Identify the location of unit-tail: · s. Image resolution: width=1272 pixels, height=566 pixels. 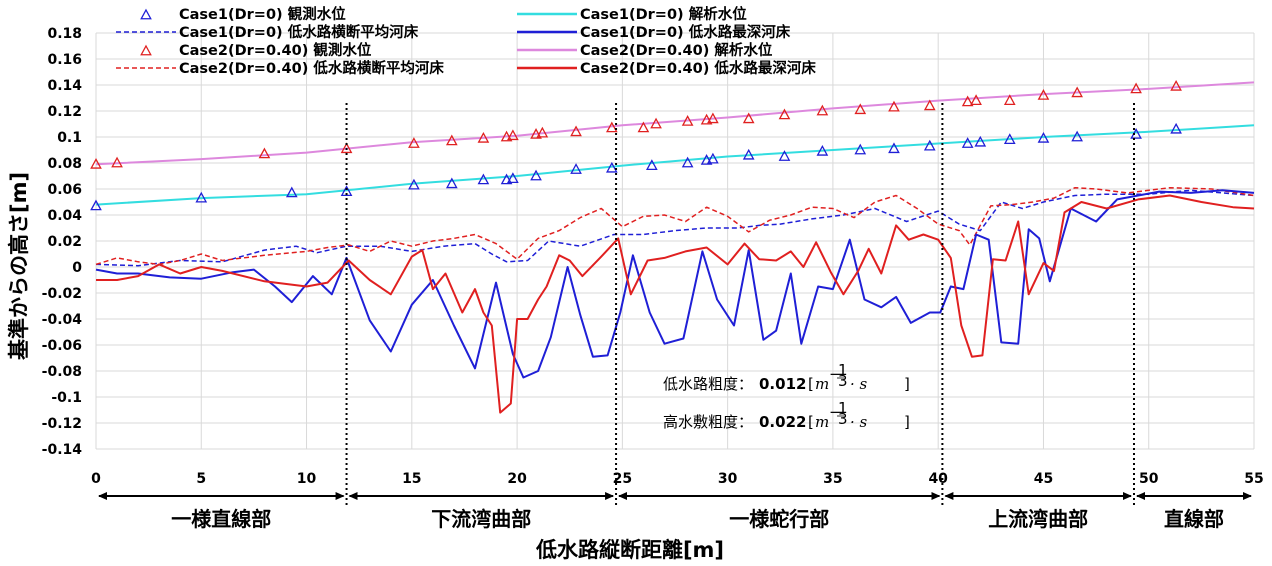
(859, 384).